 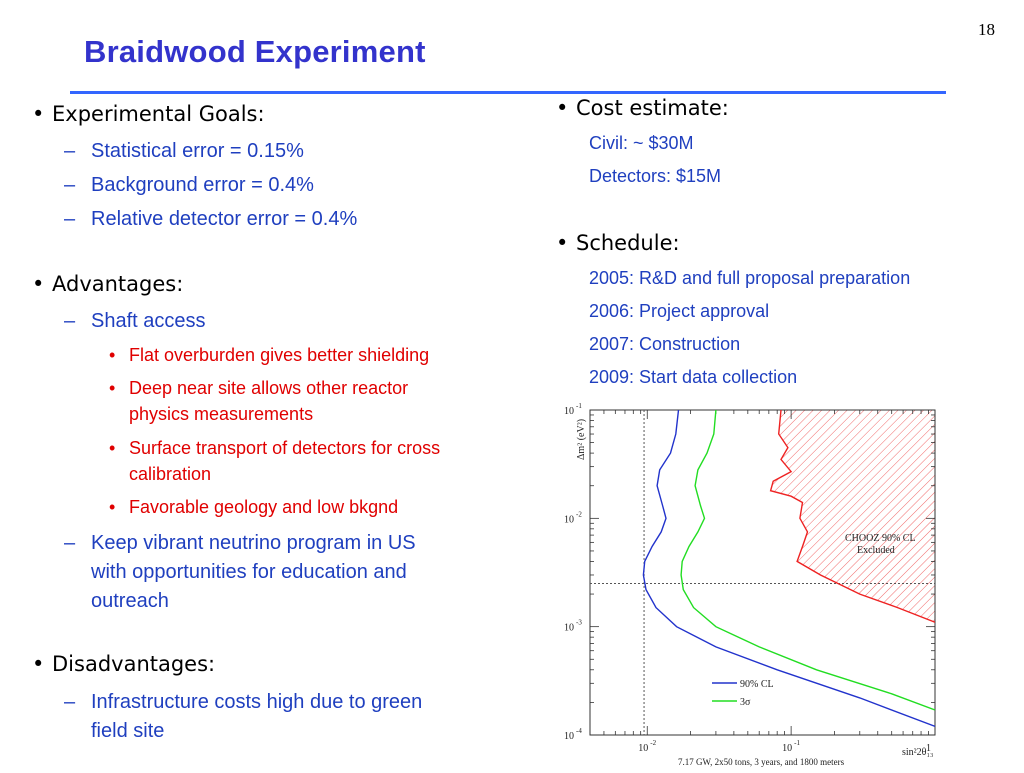 What do you see at coordinates (130, 601) in the screenshot?
I see `advantage-text: outreach` at bounding box center [130, 601].